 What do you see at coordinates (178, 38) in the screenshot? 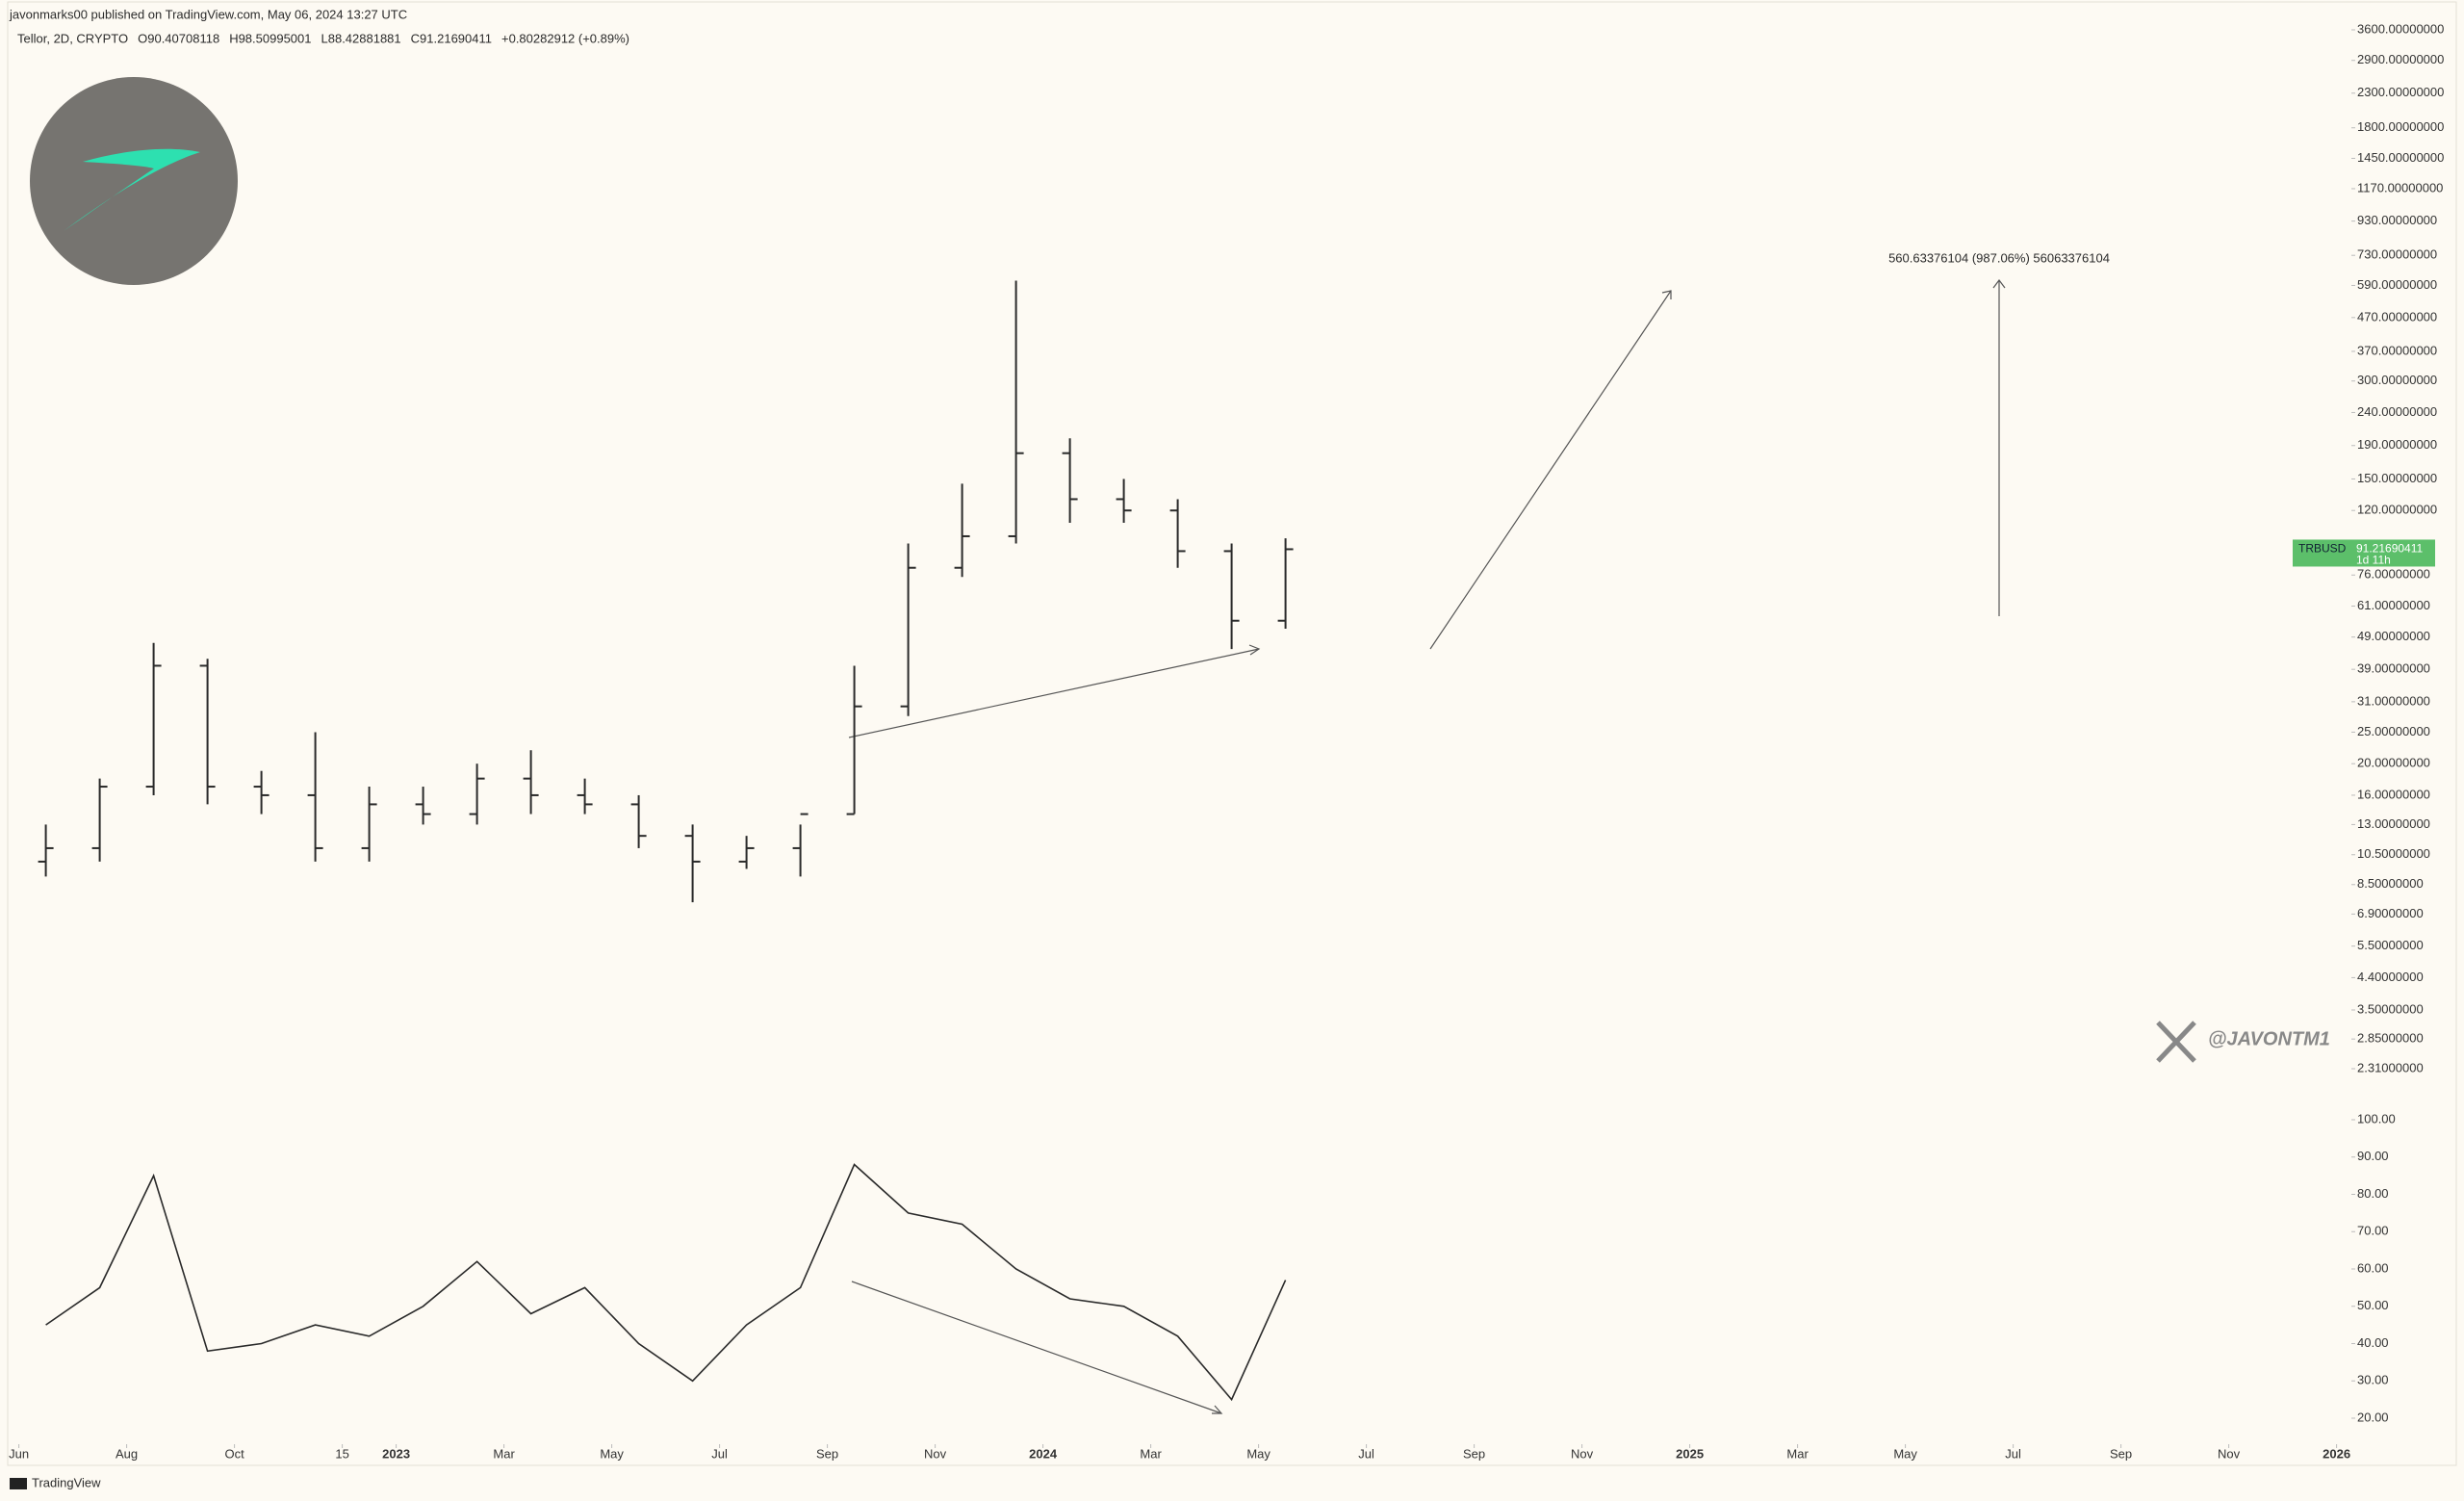
I see `symbol-field: O90.40708118` at bounding box center [178, 38].